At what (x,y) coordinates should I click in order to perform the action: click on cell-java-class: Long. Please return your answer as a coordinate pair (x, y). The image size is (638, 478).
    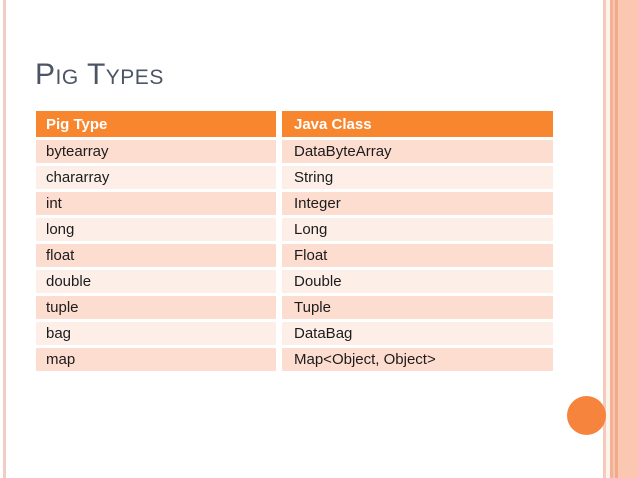
    Looking at the image, I should click on (417, 229).